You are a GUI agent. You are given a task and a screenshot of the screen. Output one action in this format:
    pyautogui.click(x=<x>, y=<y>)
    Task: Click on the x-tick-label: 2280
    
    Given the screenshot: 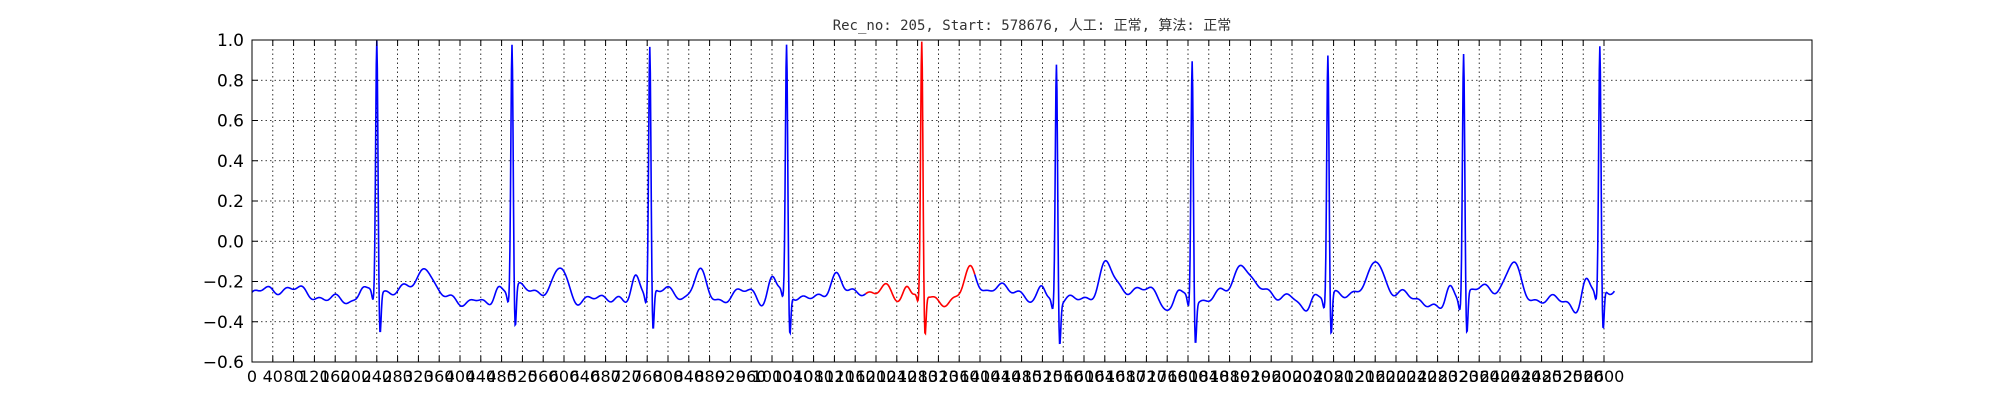 What is the action you would take?
    pyautogui.click(x=1437, y=376)
    